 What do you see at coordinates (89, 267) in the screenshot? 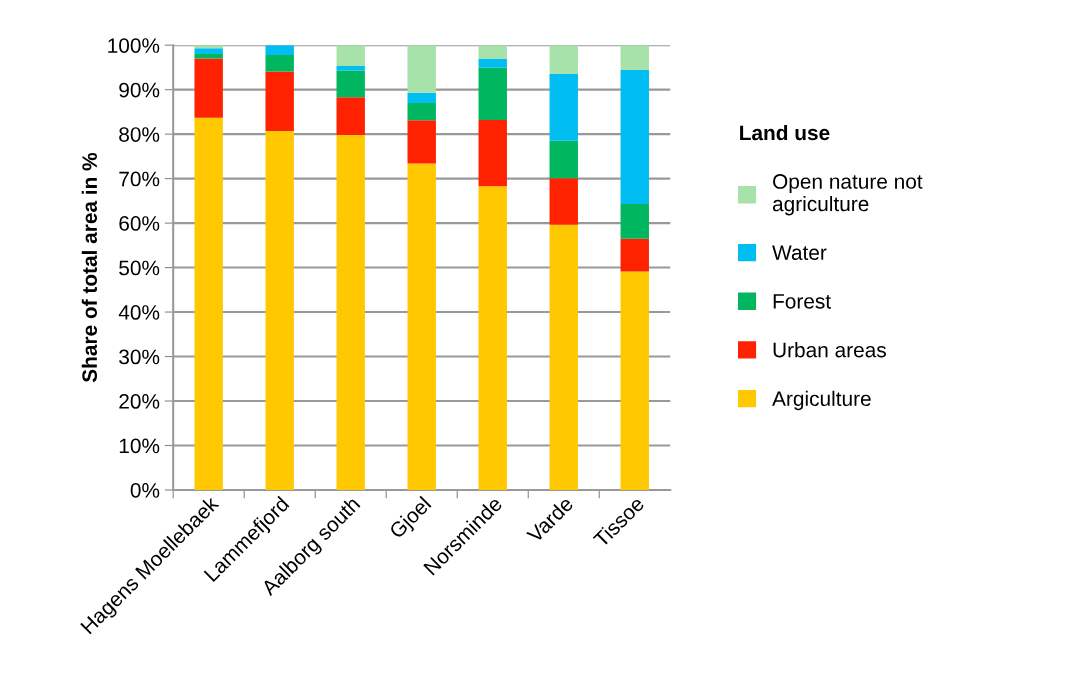
I see `y-axis-title: Share of total area in %` at bounding box center [89, 267].